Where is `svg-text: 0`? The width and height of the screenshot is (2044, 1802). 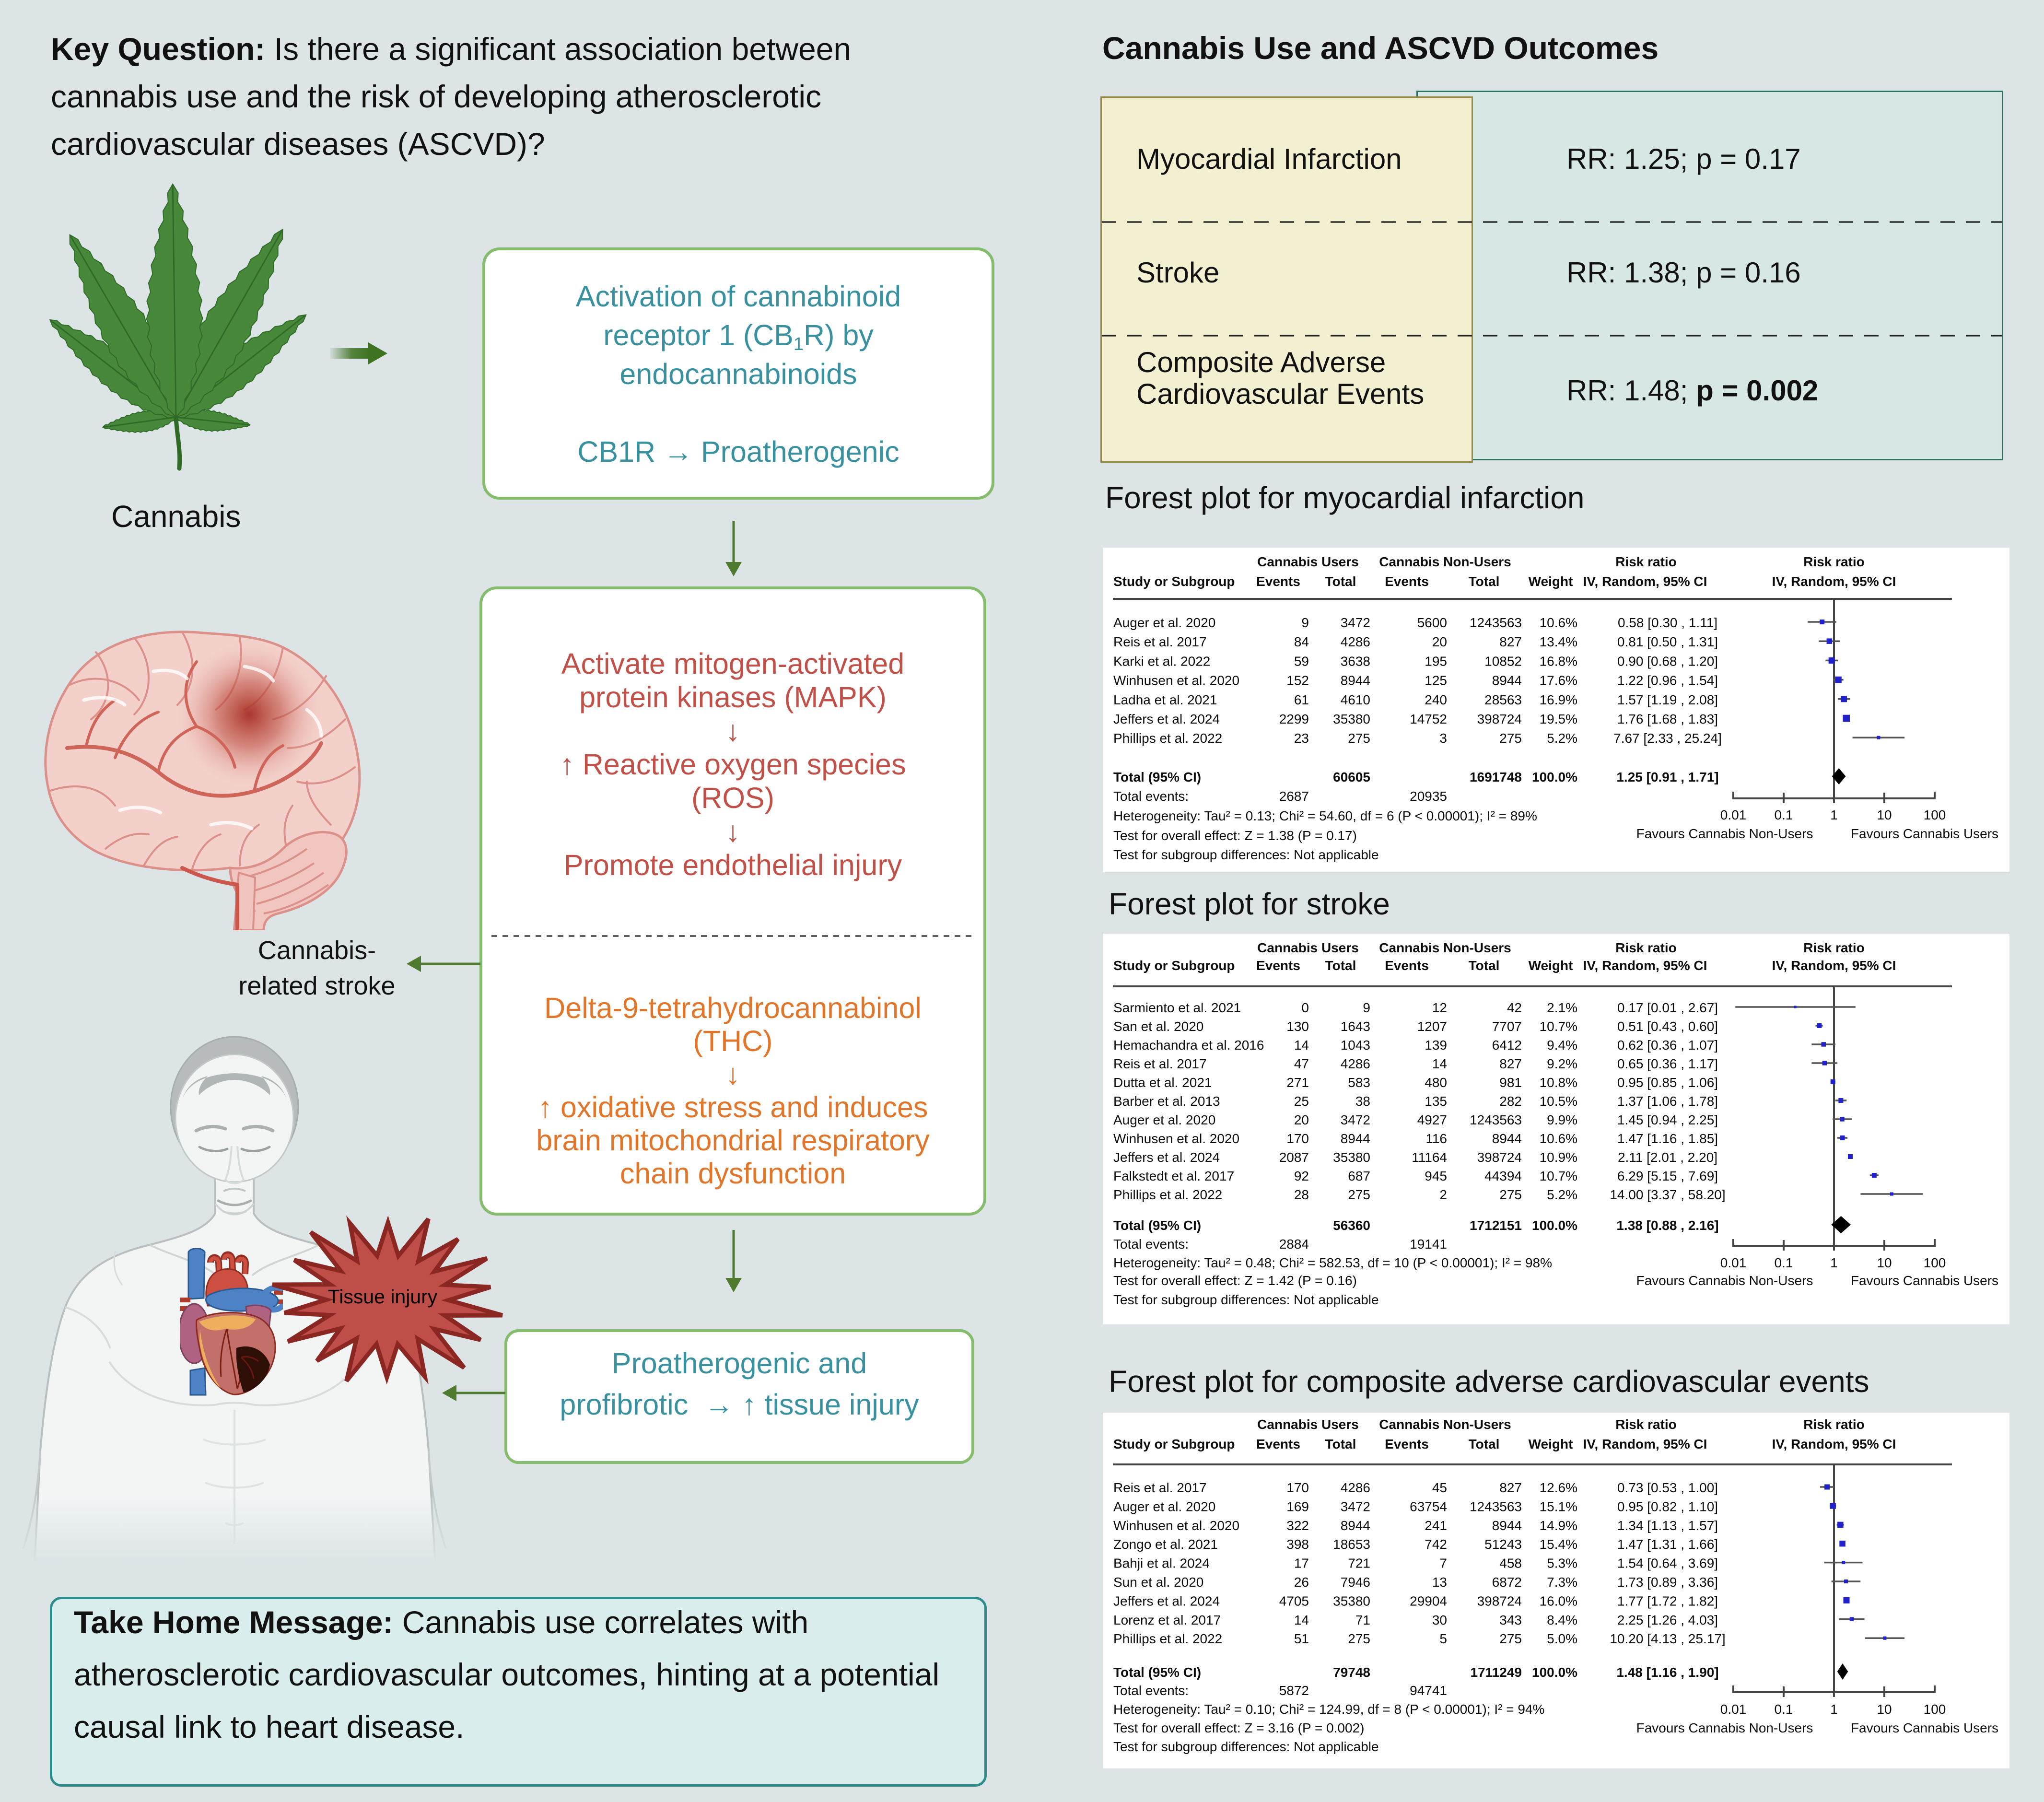
svg-text: 0 is located at coordinates (1305, 1007).